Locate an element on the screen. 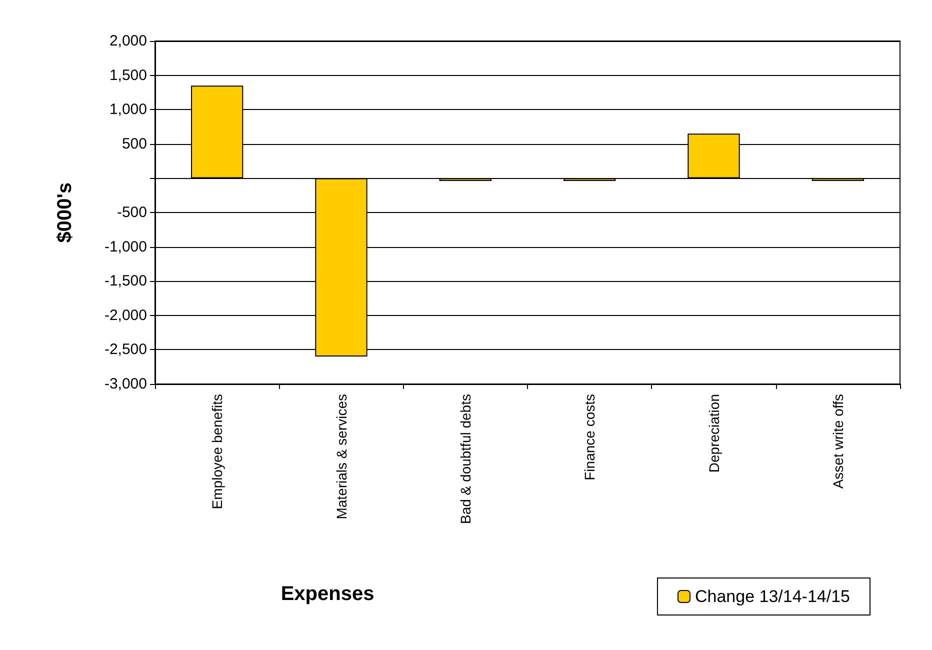 Image resolution: width=932 pixels, height=650 pixels. y-tick-label: -2,000 is located at coordinates (125, 315).